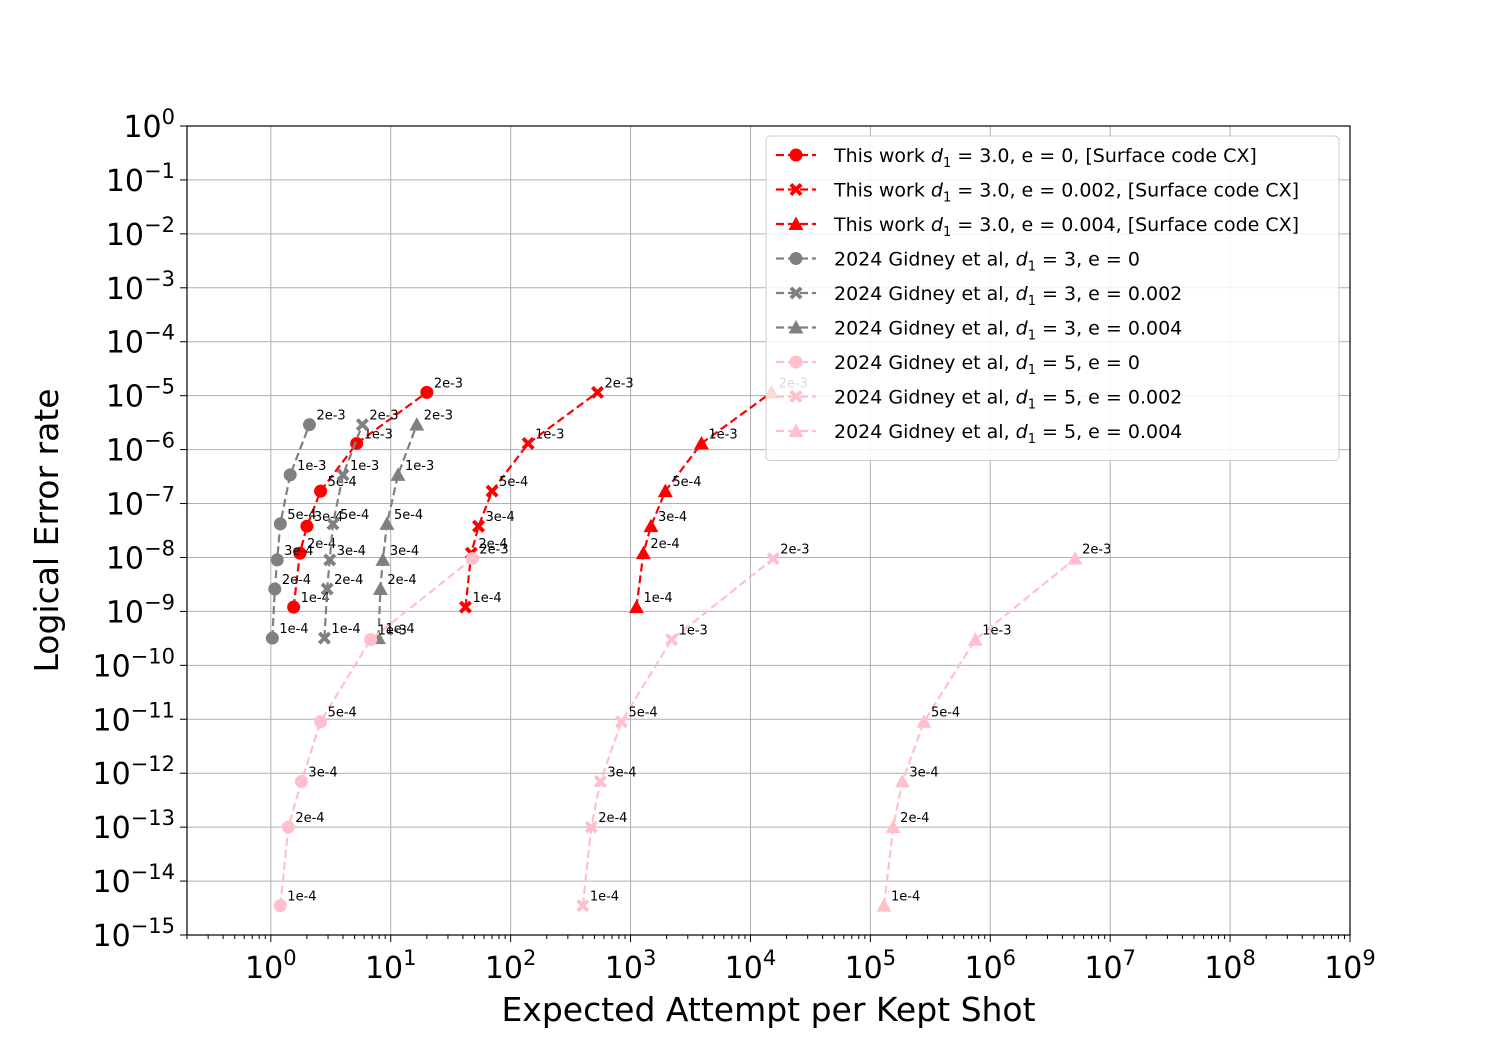 The image size is (1500, 1050). Describe the element at coordinates (140, 341) in the screenshot. I see `y-tick-label: 10⁻⁴` at that location.